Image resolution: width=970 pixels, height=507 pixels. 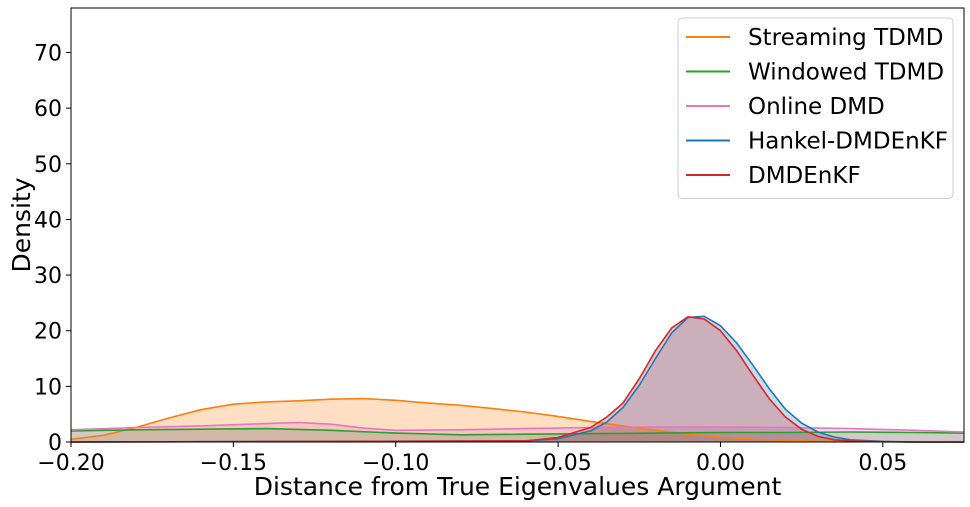 I want to click on legend-box, so click(x=815, y=108).